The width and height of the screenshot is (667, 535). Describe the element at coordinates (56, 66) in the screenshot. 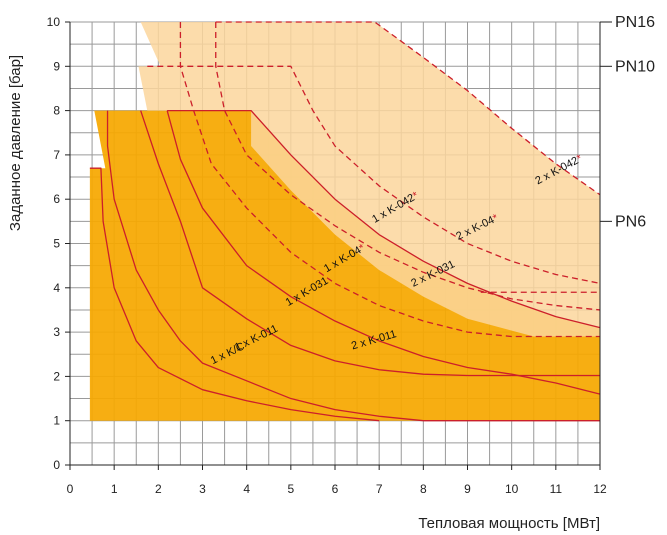

I see `y-tick-label: 9` at that location.